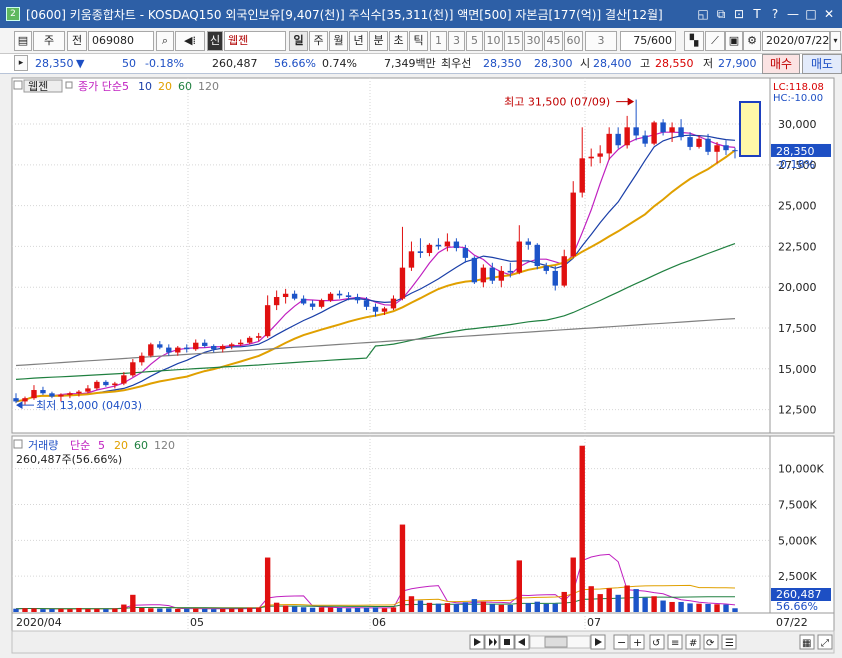 The height and width of the screenshot is (658, 842). Describe the element at coordinates (822, 64) in the screenshot. I see `sell-button: 매도` at that location.